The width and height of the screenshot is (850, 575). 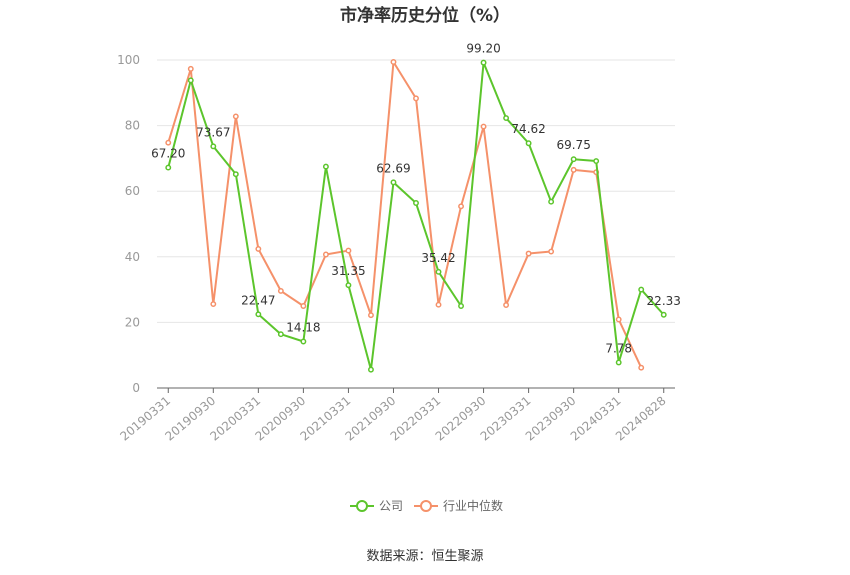 I want to click on data-label: 99.20, so click(x=483, y=49).